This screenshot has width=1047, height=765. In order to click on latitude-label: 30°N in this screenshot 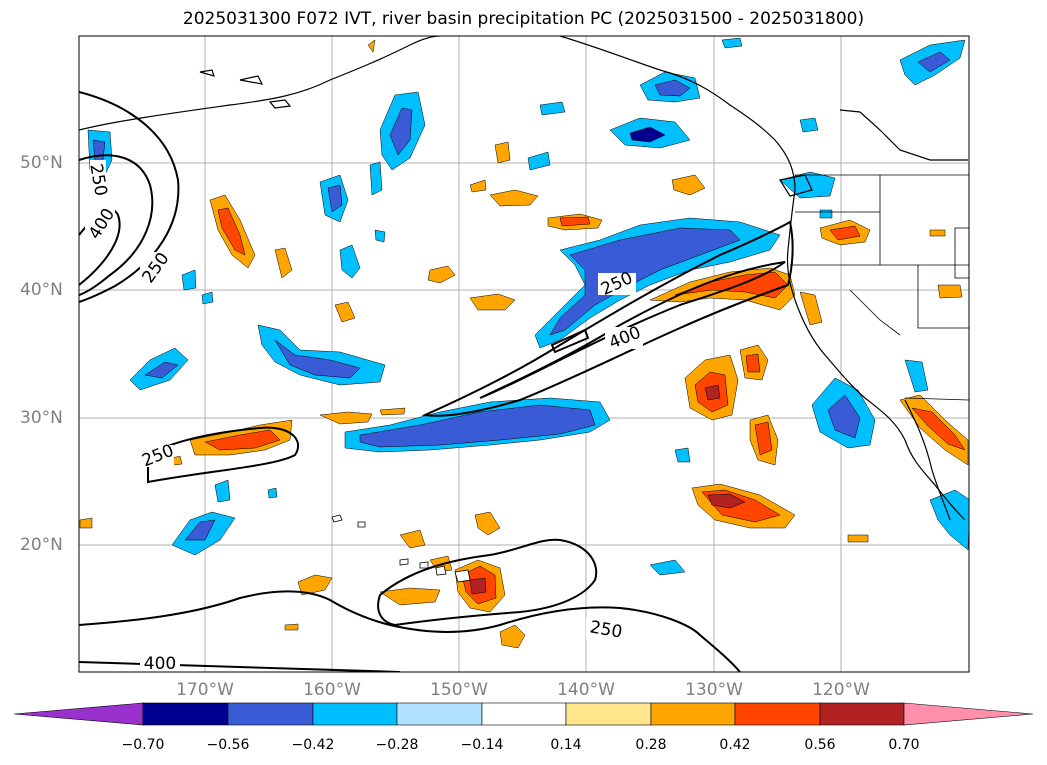, I will do `click(41, 418)`.